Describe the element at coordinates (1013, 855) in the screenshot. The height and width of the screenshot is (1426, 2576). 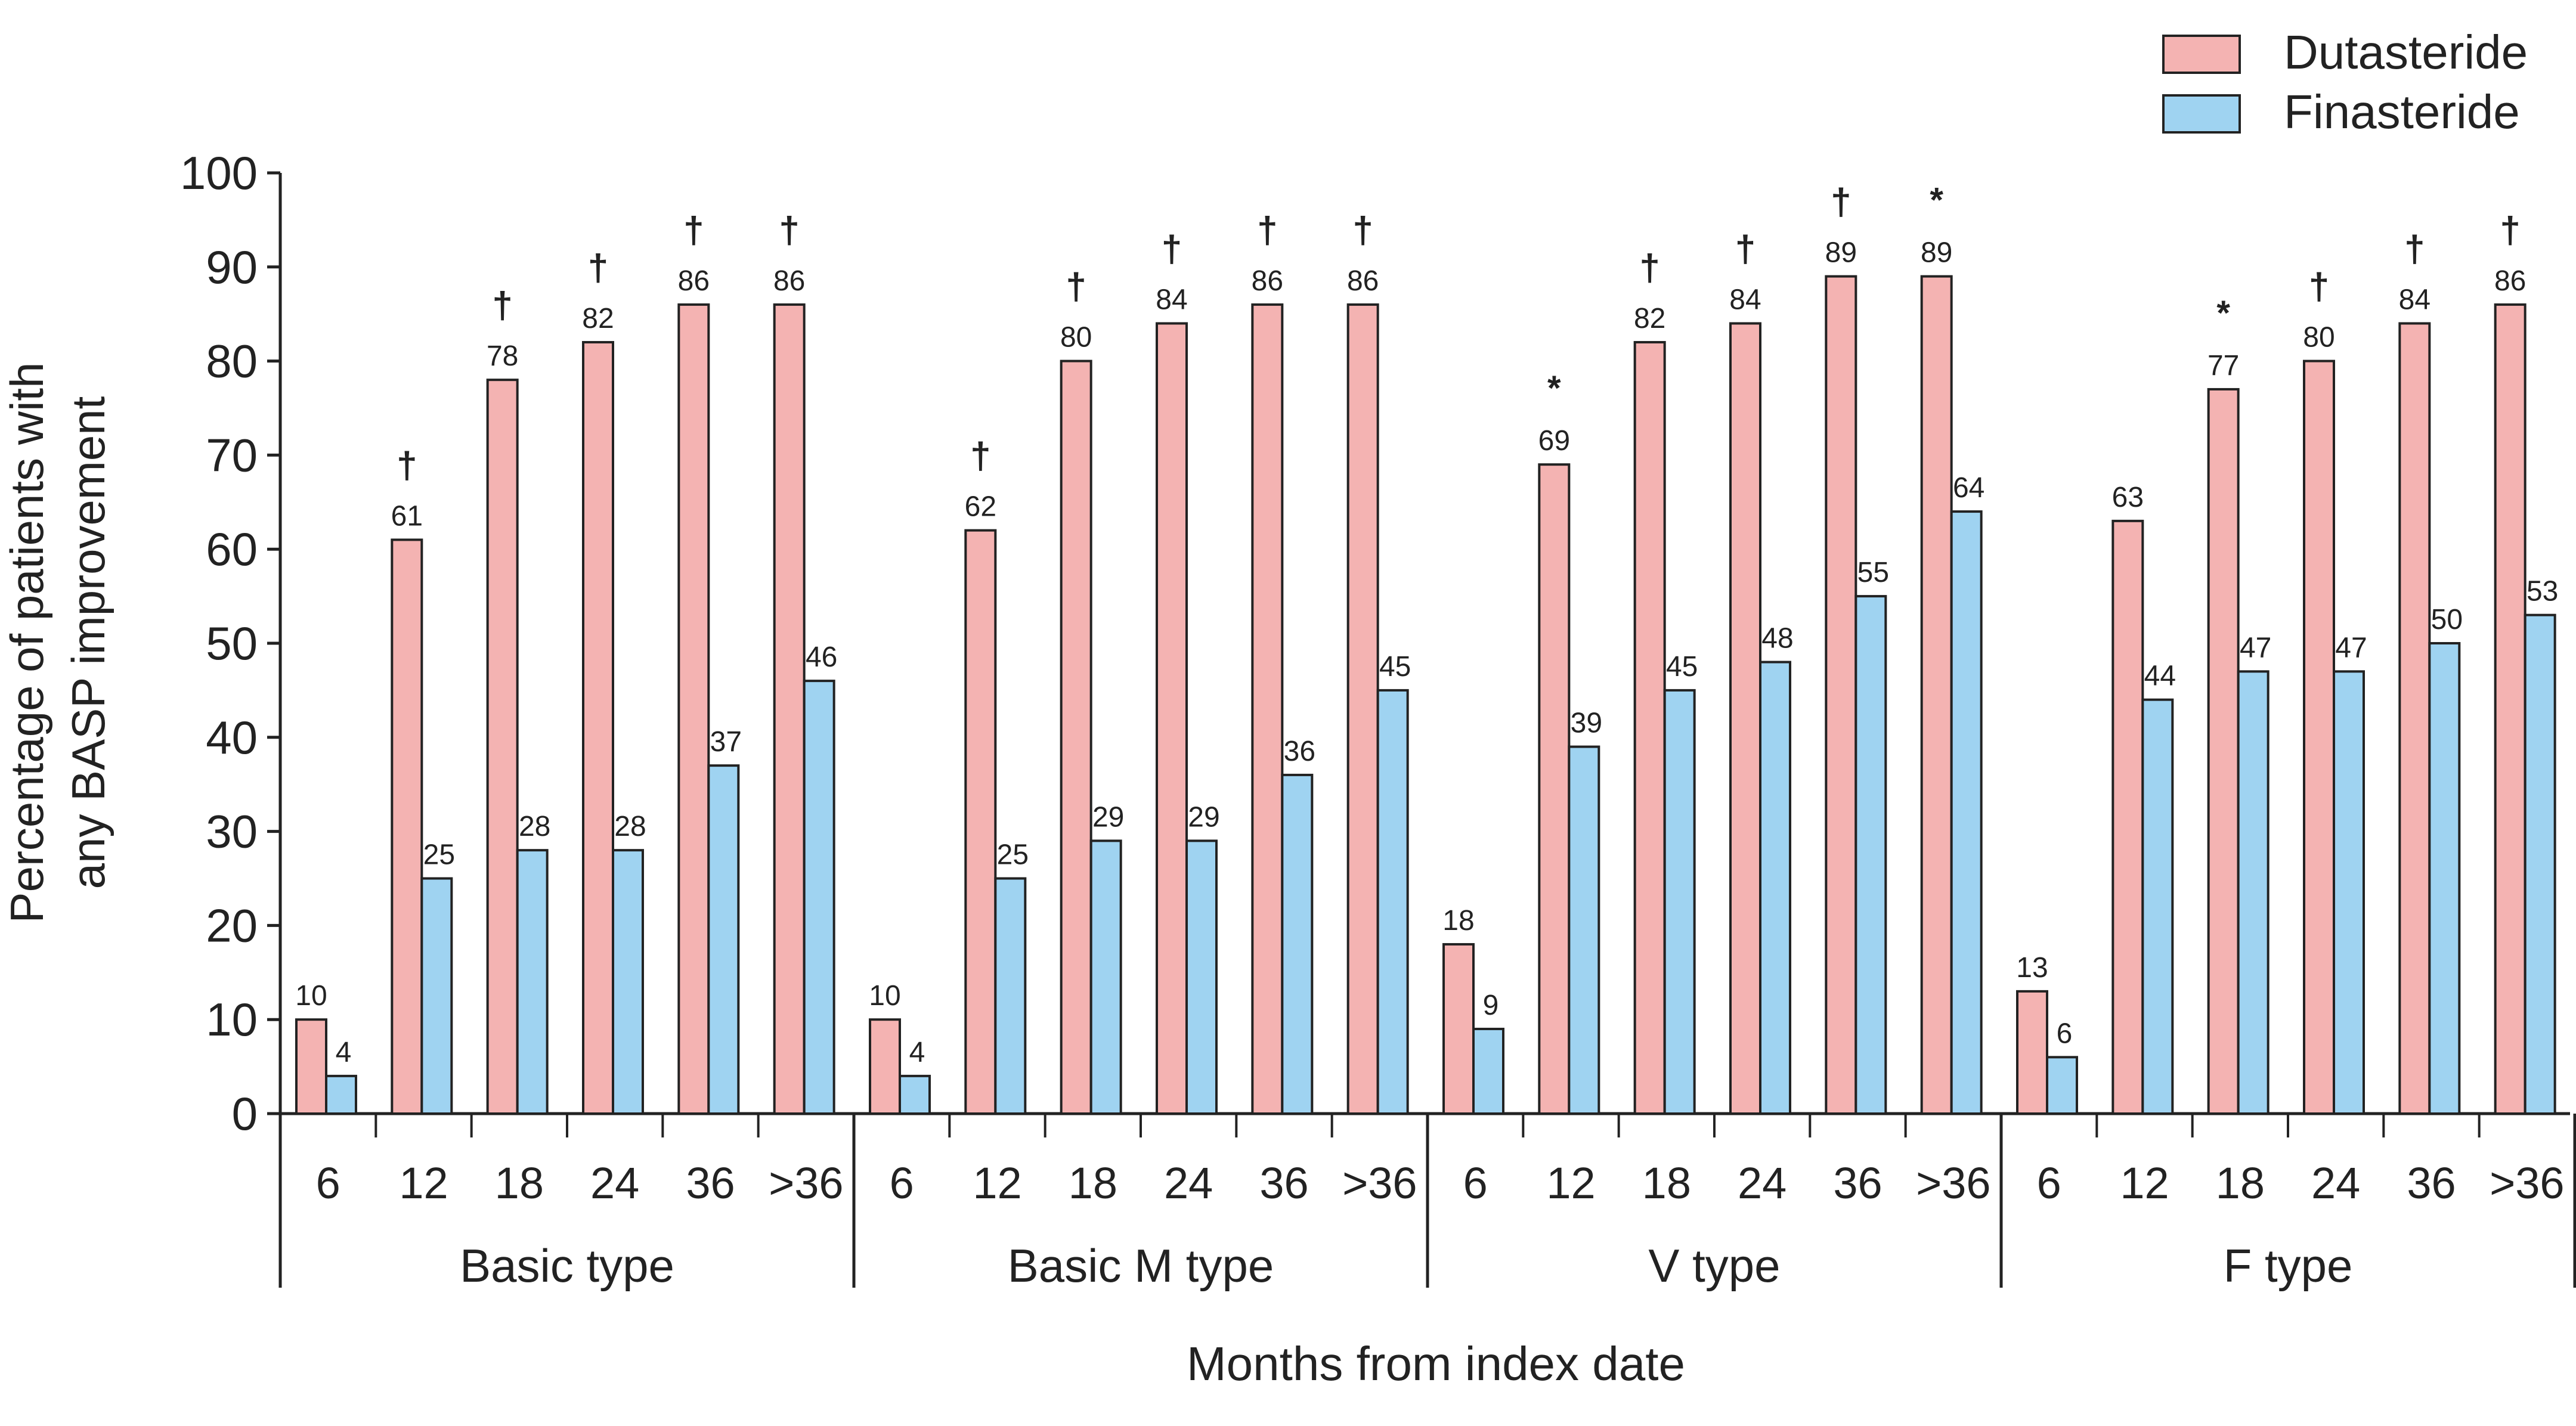
I see `finasteride-data-label: 25` at that location.